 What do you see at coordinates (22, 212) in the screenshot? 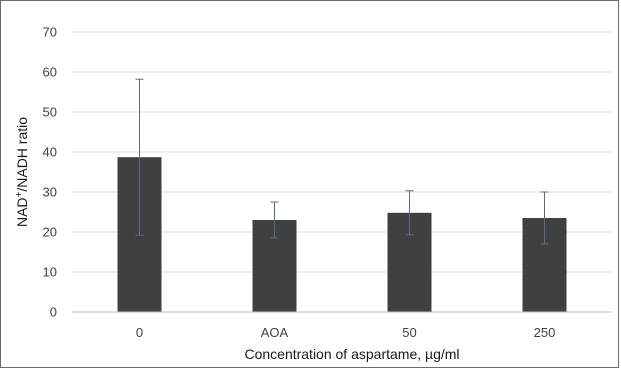
I see `y-axis-title-main: NAD` at bounding box center [22, 212].